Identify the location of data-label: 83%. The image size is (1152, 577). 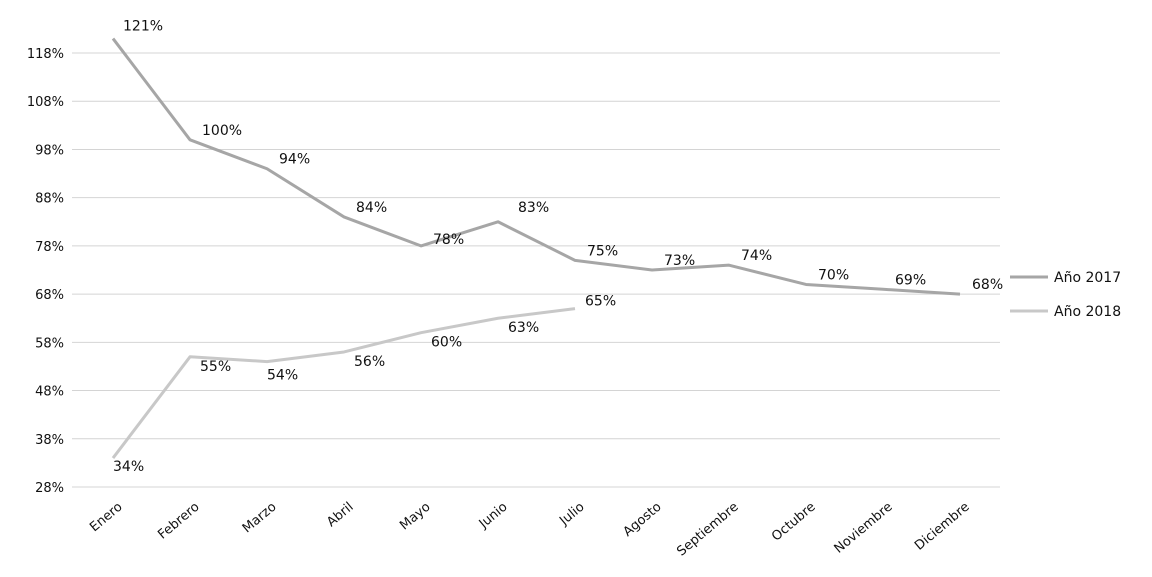
(533, 208).